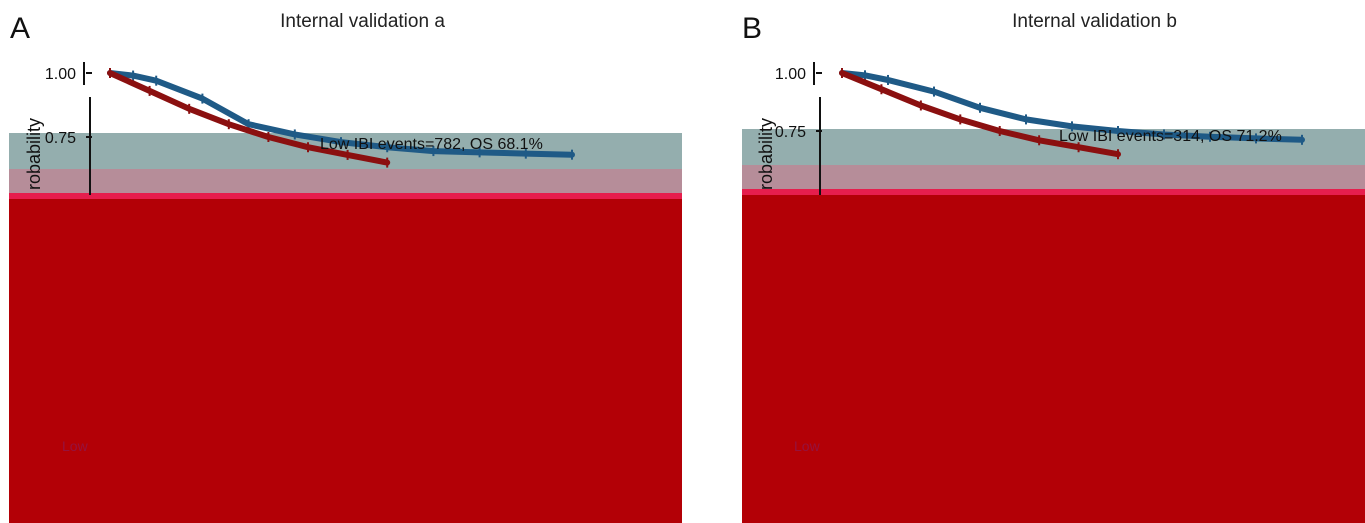  Describe the element at coordinates (1170, 136) in the screenshot. I see `events-annotation: Low IBI events=314, OS 71.2%` at that location.